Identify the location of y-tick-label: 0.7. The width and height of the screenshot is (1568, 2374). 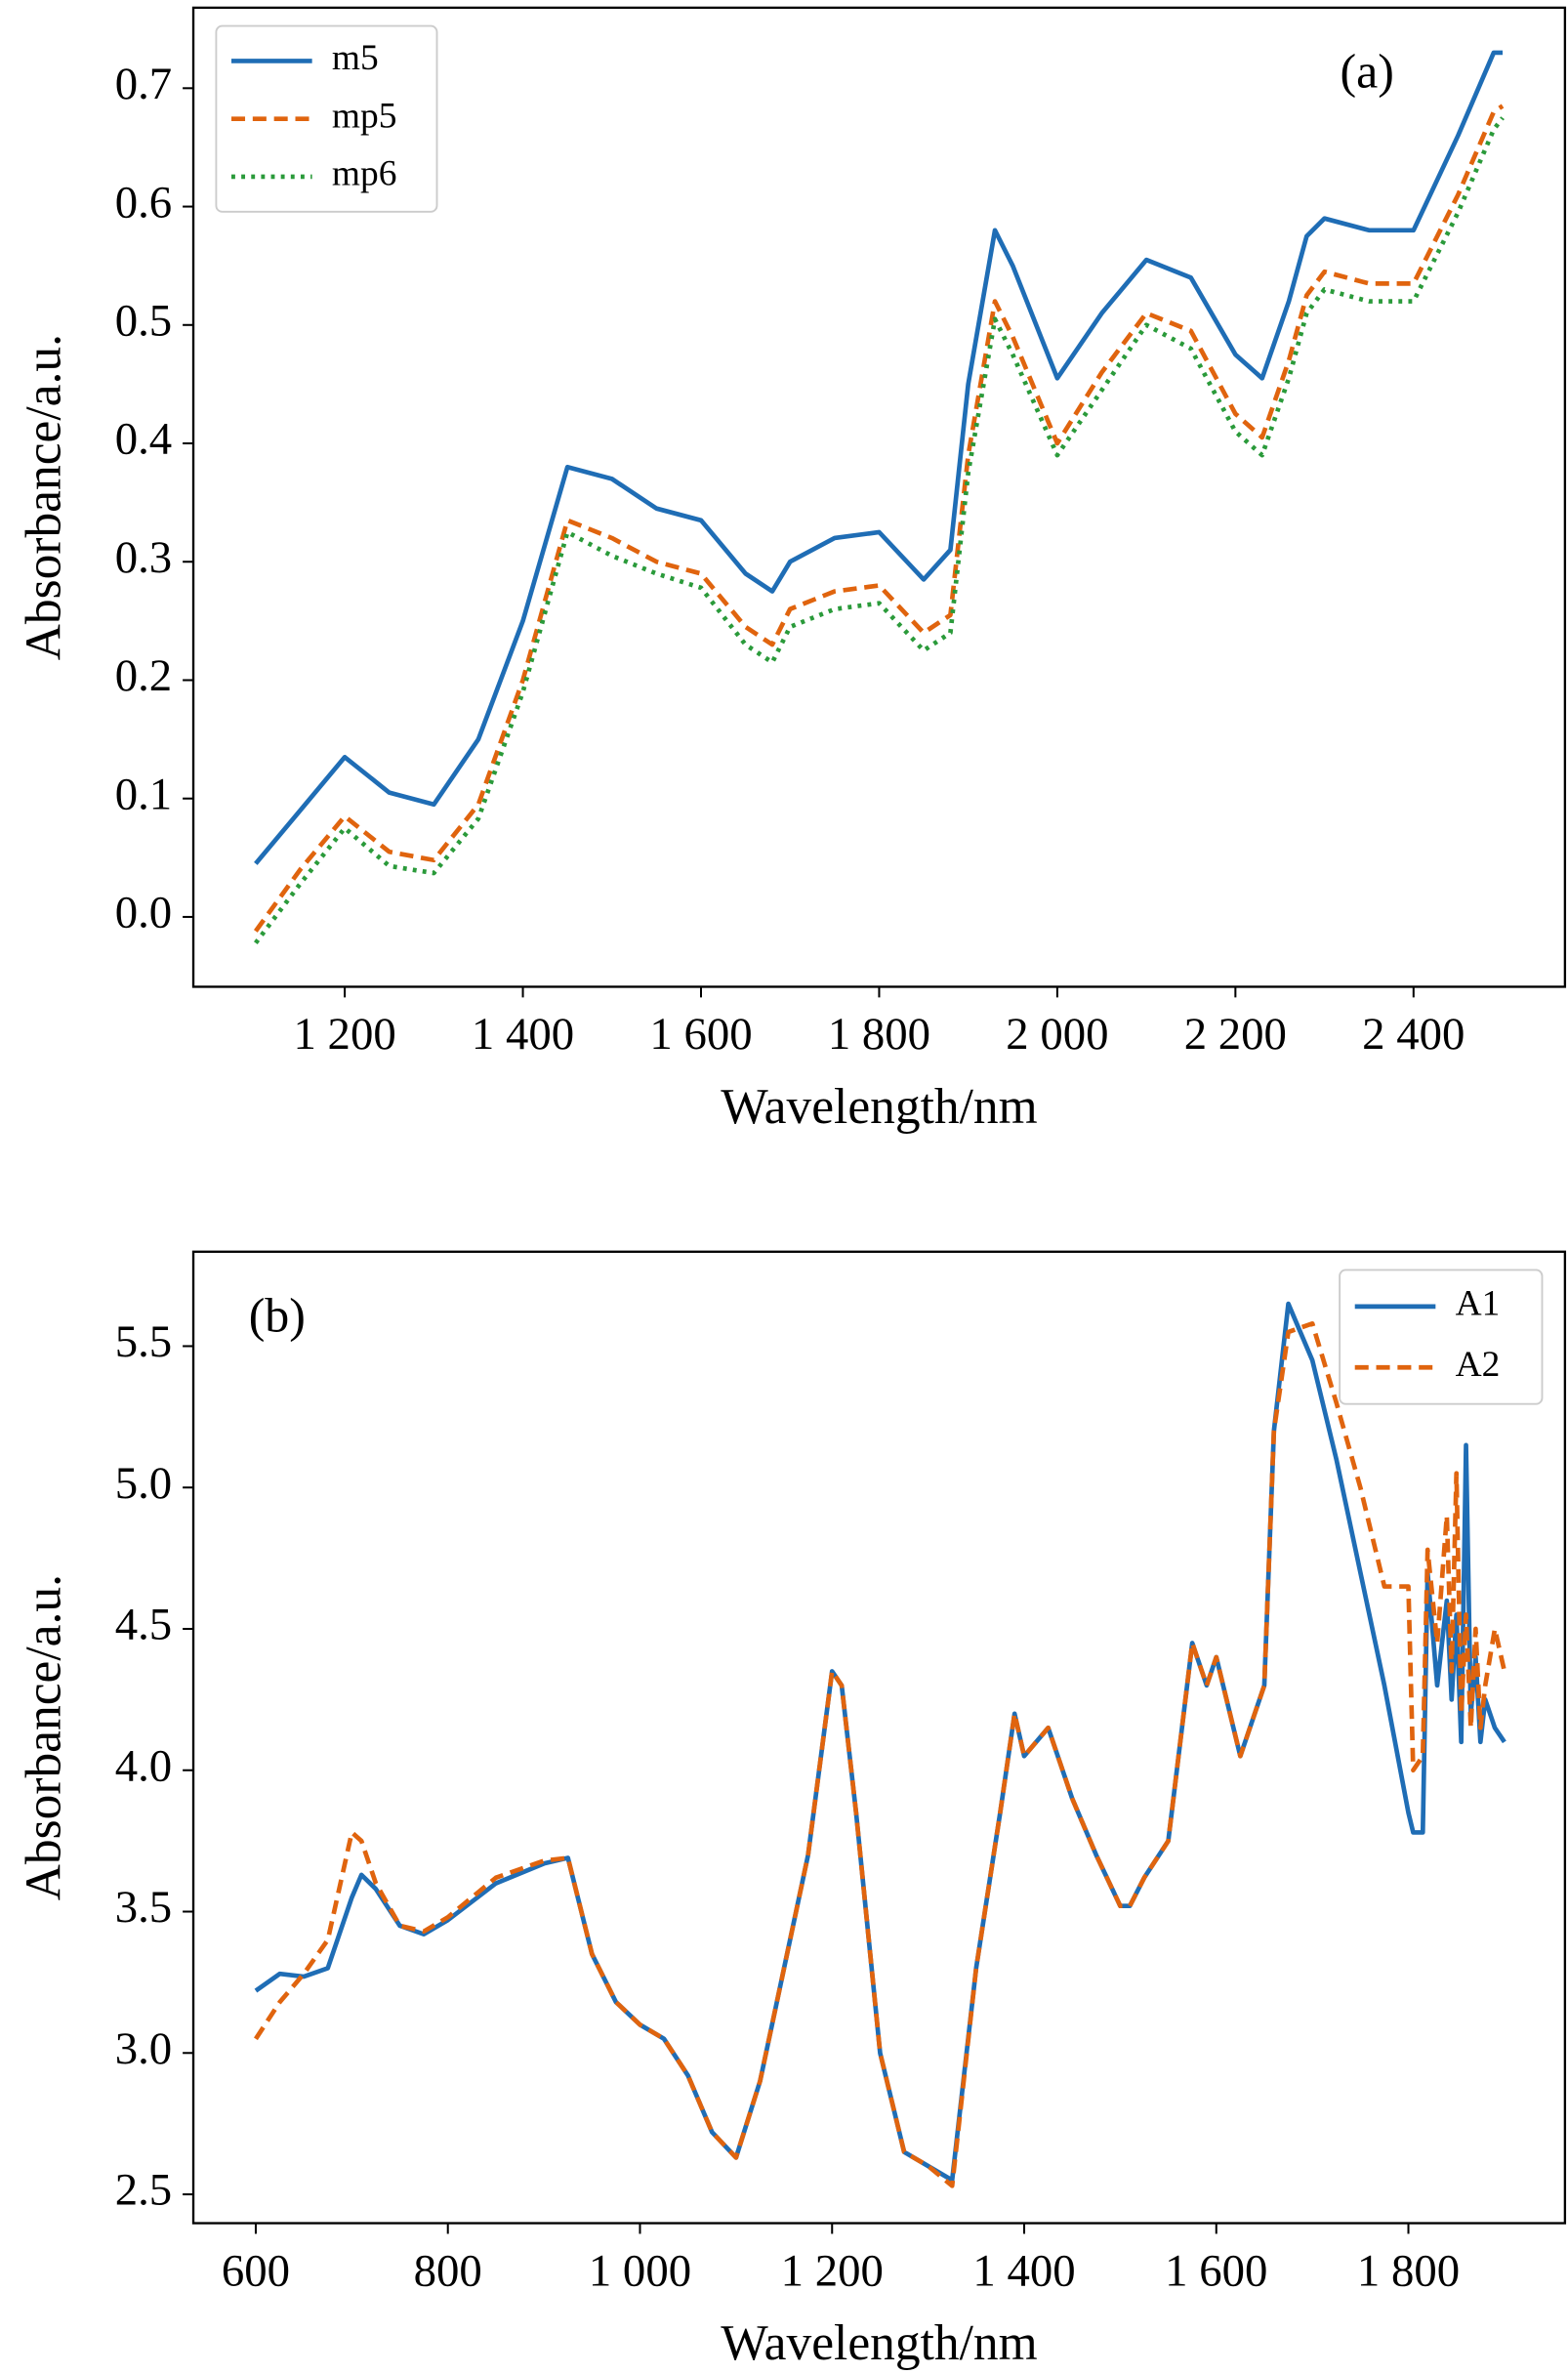
(144, 84).